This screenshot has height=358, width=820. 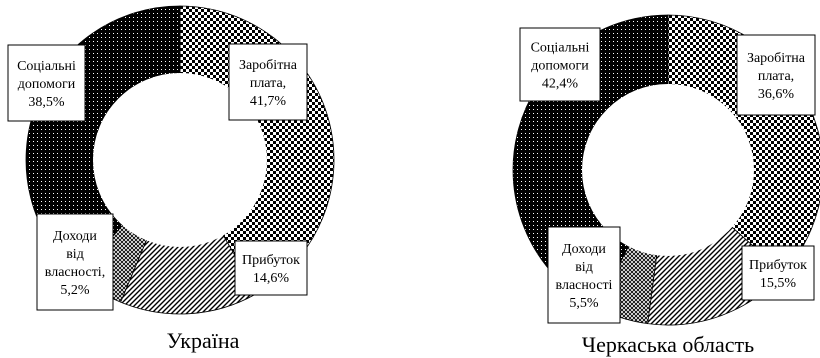 I want to click on label-wages: Заробітна плата, 41,7%, so click(x=268, y=82).